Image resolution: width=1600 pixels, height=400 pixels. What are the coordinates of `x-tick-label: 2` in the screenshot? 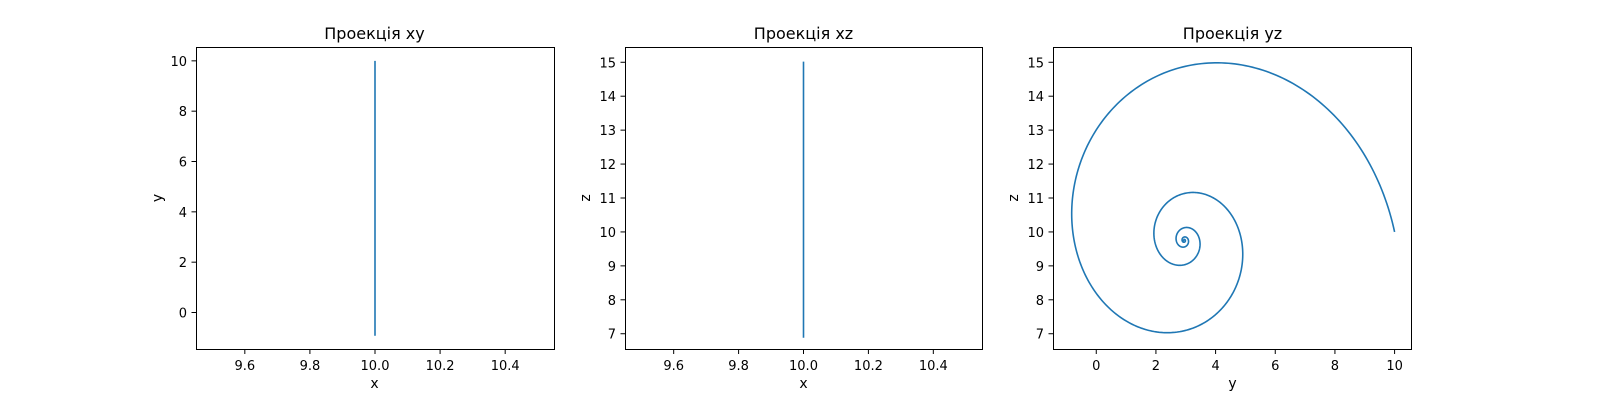 It's located at (1156, 366).